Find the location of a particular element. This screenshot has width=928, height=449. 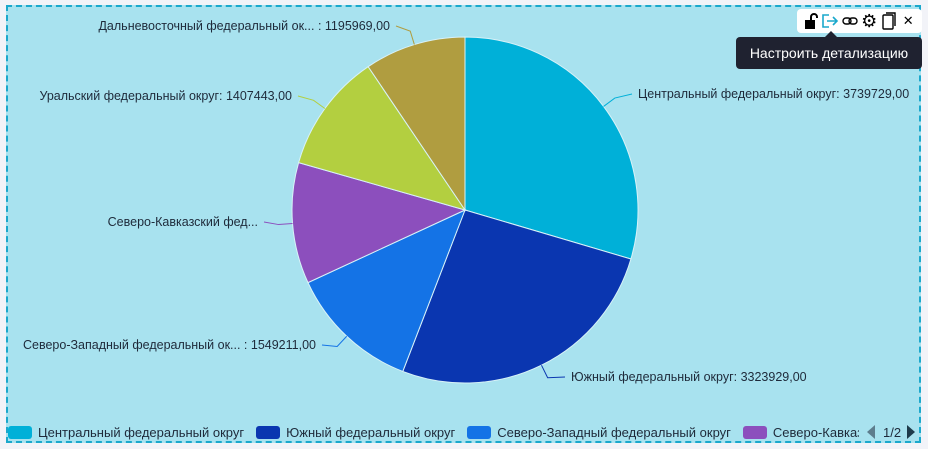

tooltip: Настроить детализацию is located at coordinates (829, 50).